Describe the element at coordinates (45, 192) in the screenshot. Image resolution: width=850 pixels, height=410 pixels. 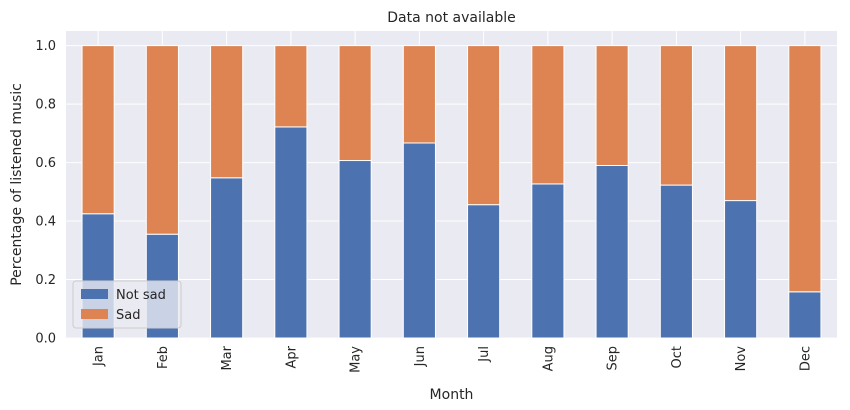
I see `y-tick-labels: 0.0 0.2 0.4 0.6 0.8 1.0` at that location.